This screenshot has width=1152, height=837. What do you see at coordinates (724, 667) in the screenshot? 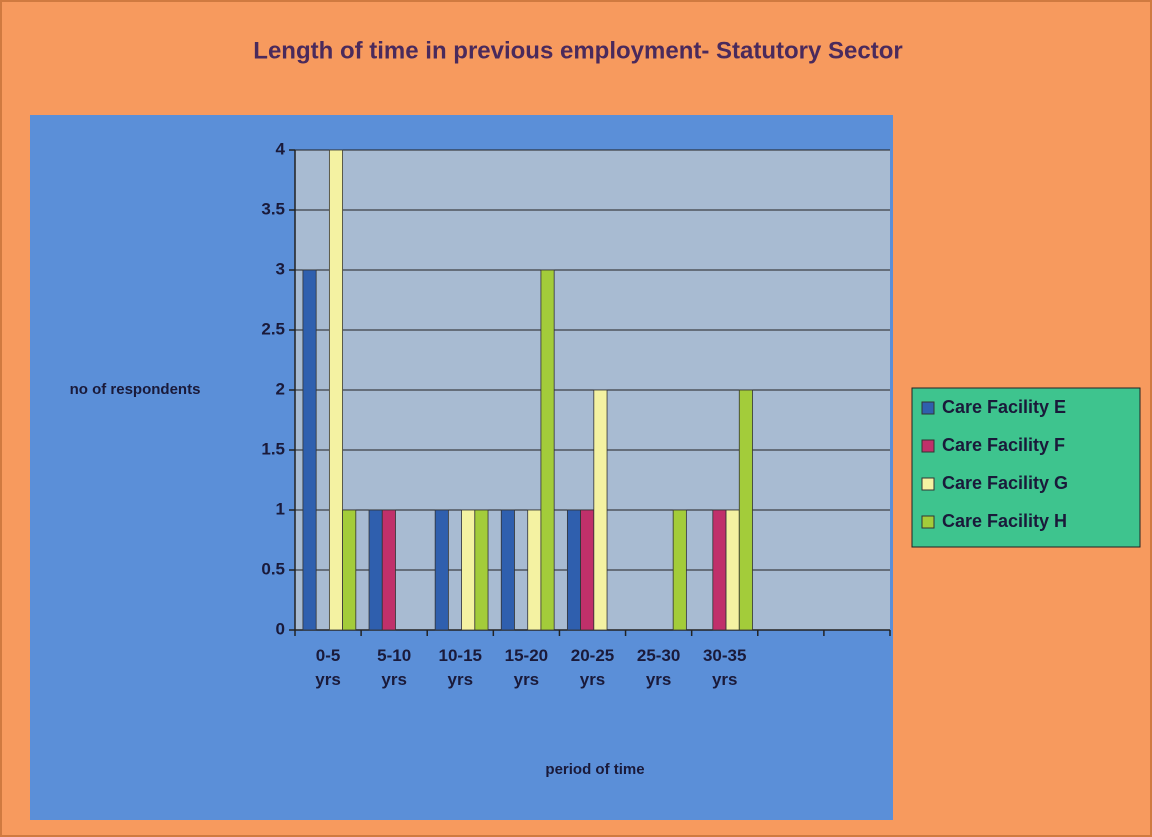
I see `x-tick-label: 30-35 yrs` at bounding box center [724, 667].